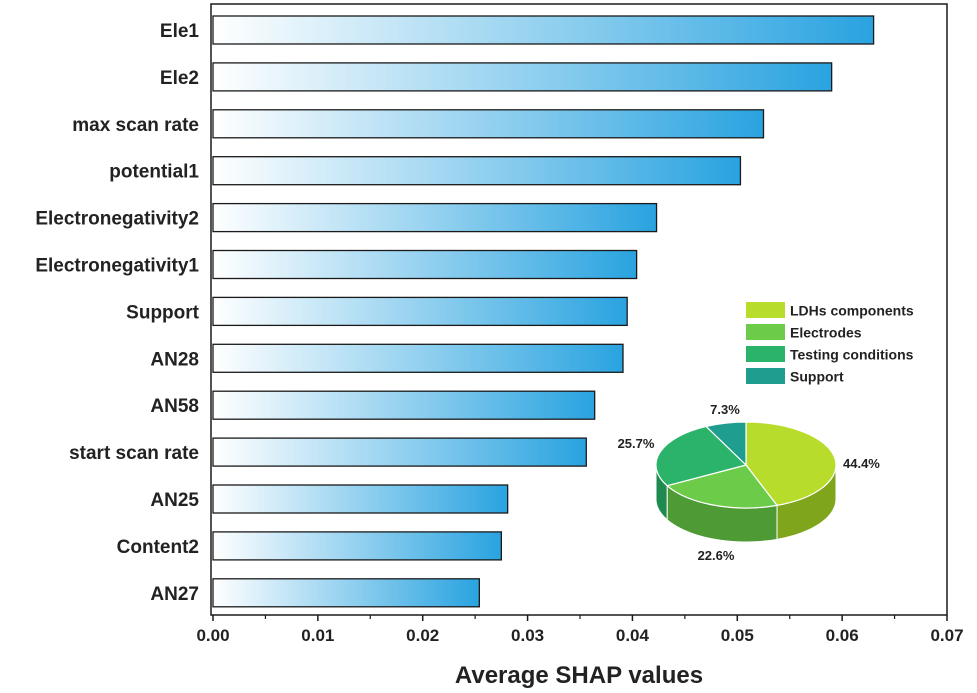 This screenshot has height=693, width=977. What do you see at coordinates (817, 377) in the screenshot?
I see `legend-label: Support` at bounding box center [817, 377].